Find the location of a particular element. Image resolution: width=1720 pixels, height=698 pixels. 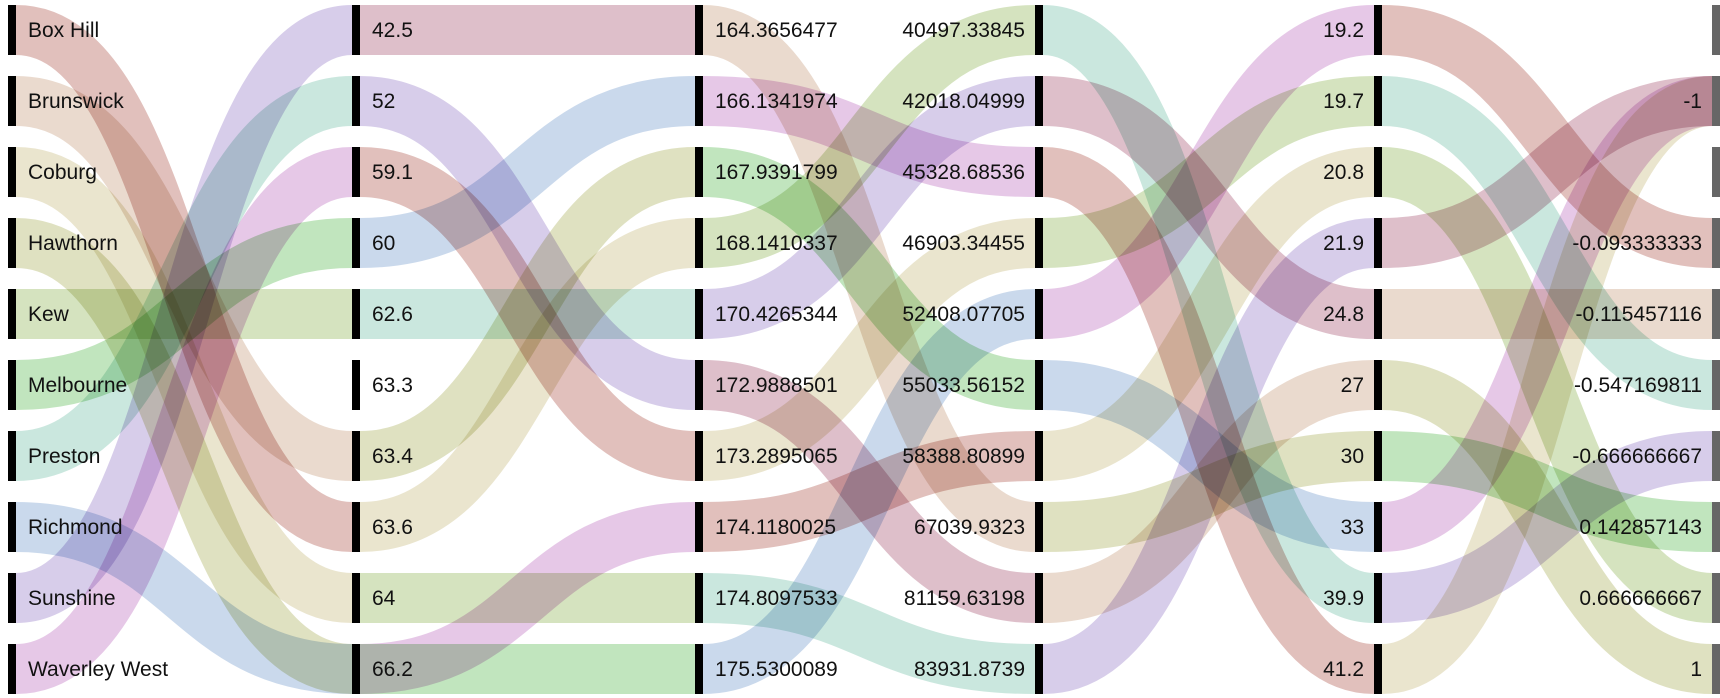

node-label-1-9: 66.2 is located at coordinates (392, 669).